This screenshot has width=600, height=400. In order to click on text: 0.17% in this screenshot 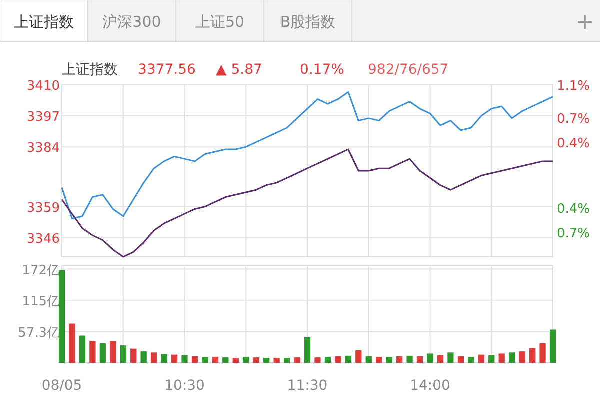, I will do `click(322, 70)`.